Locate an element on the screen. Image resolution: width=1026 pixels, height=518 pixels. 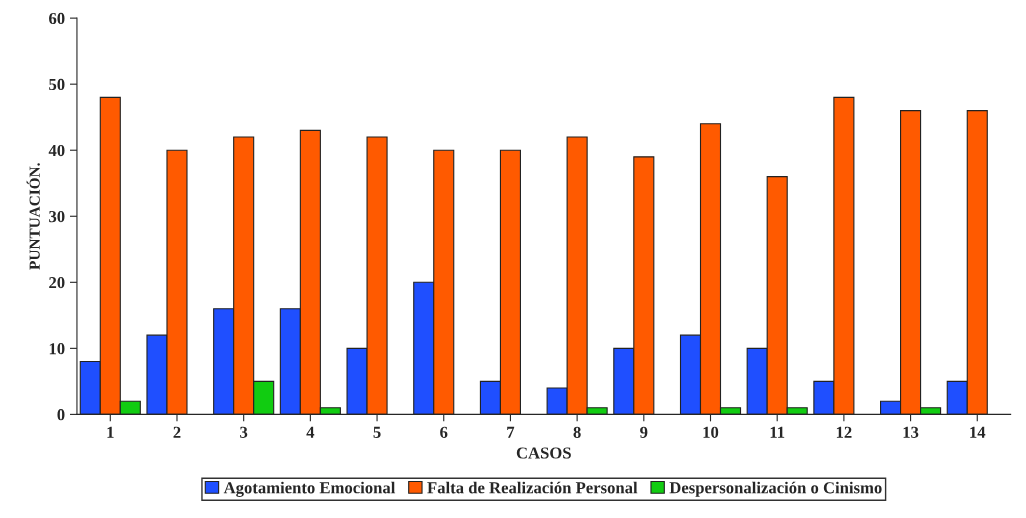
x-tick-label: 10 is located at coordinates (711, 432).